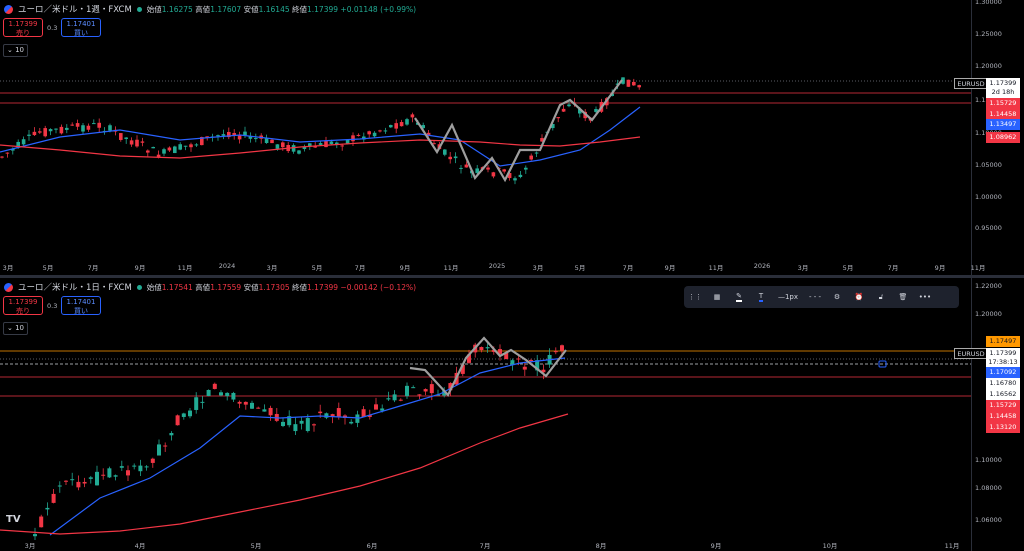 The height and width of the screenshot is (551, 1024). What do you see at coordinates (837, 297) in the screenshot?
I see `settings-icon: ⚙` at bounding box center [837, 297].